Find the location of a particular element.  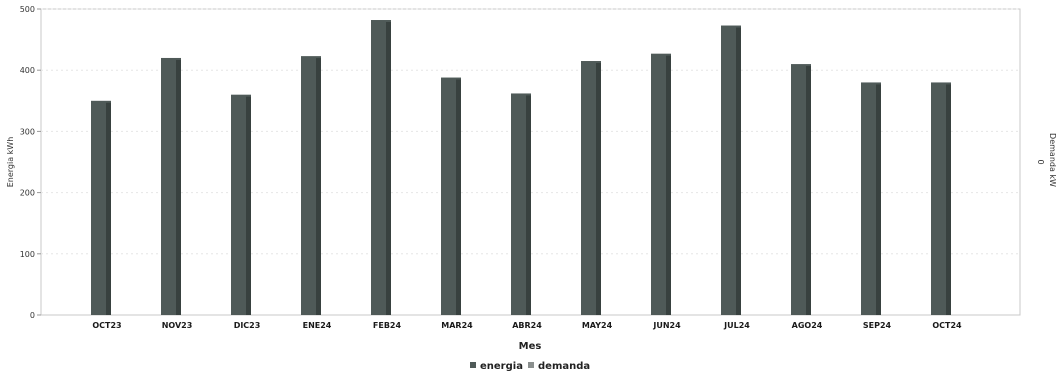

x-tick-label: OCT23 is located at coordinates (106, 325).